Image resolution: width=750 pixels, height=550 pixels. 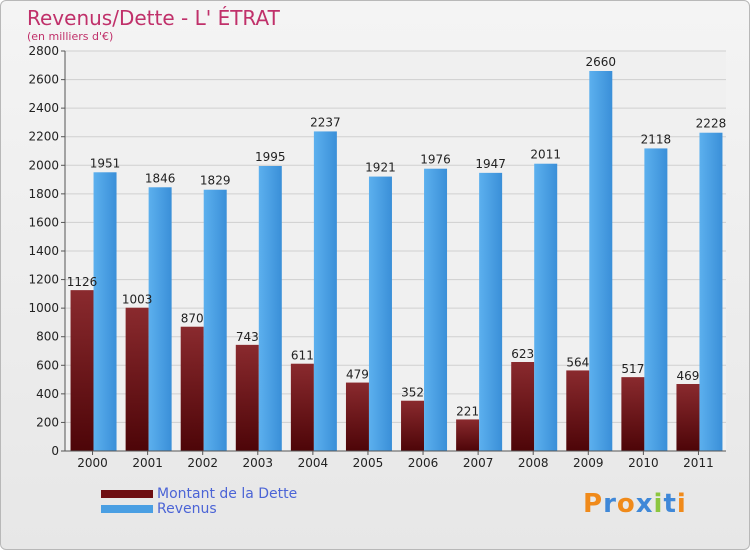 I want to click on legend-swatch-dette, so click(x=127, y=494).